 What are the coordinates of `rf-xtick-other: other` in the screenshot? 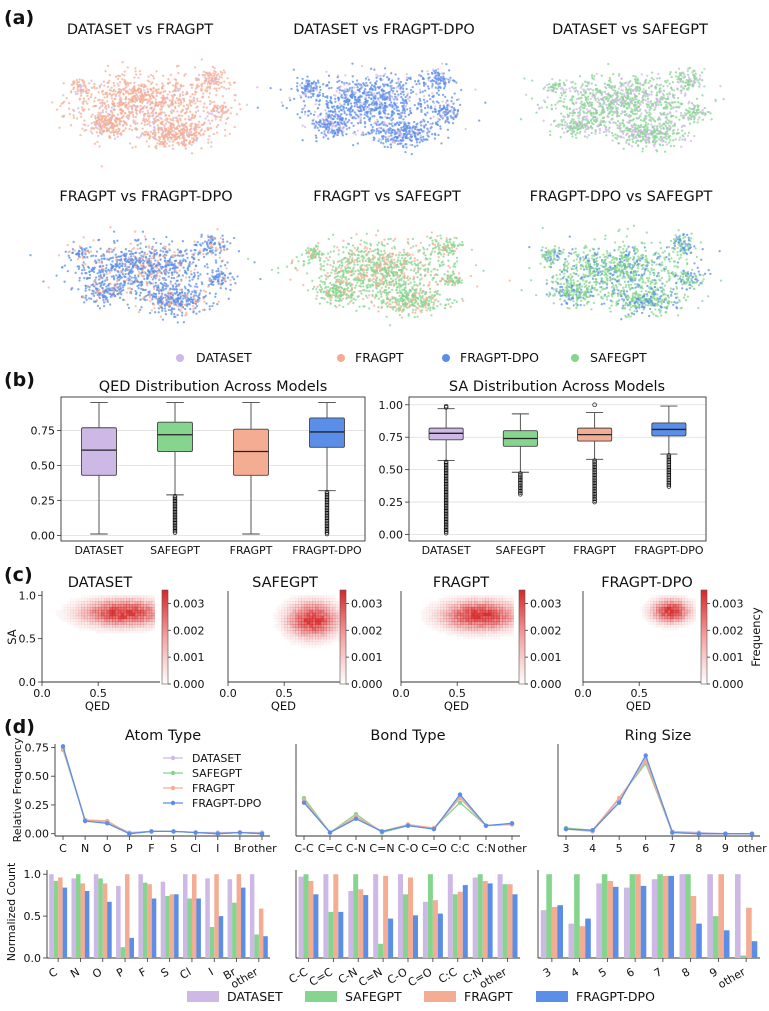 It's located at (262, 848).